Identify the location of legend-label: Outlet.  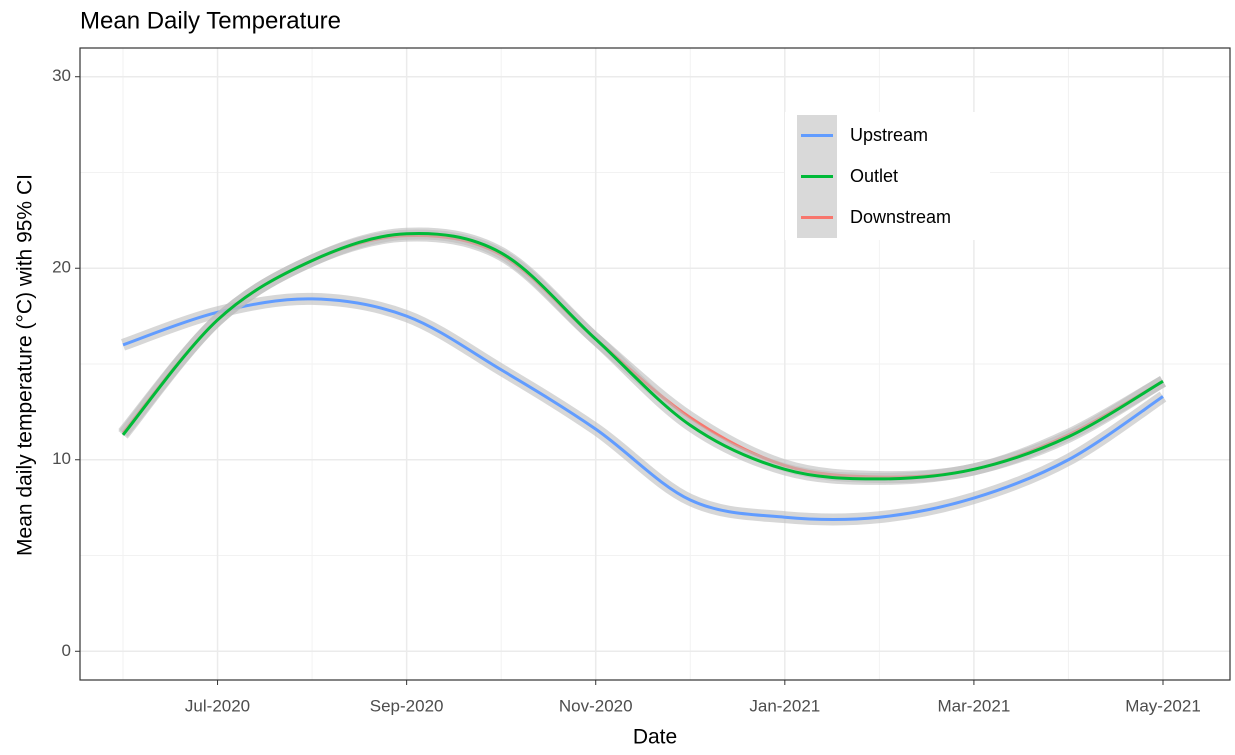
(874, 176).